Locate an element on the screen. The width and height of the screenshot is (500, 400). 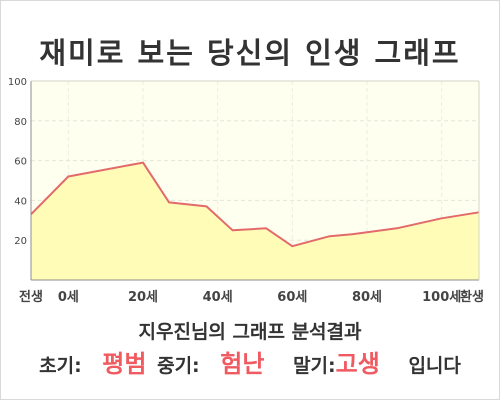
middle-label: 중기: is located at coordinates (178, 366).